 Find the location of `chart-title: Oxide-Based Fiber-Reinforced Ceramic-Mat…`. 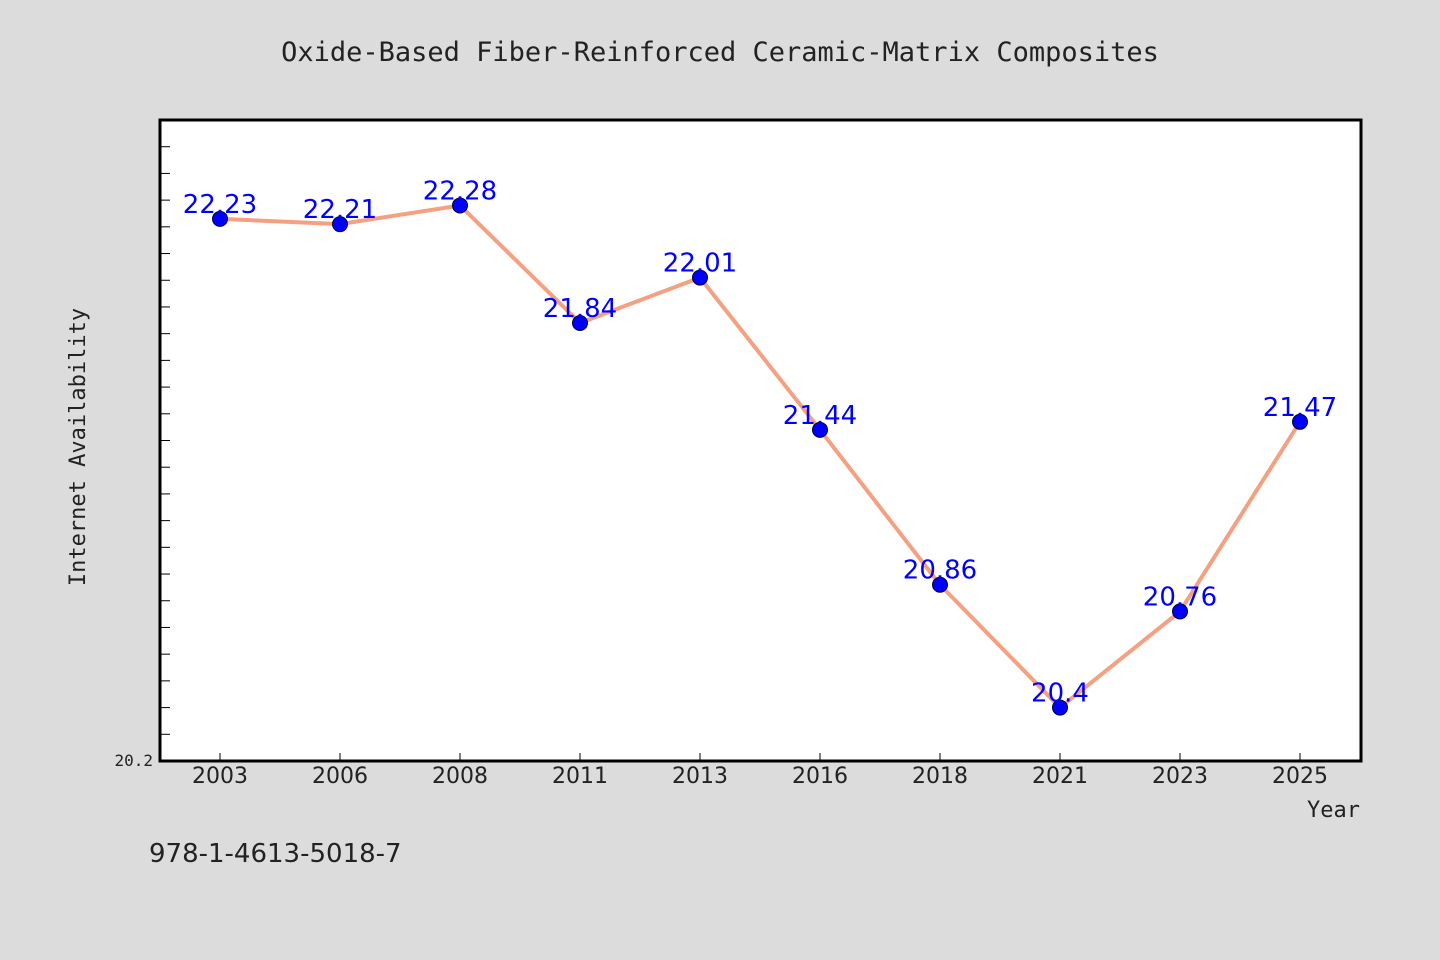

chart-title: Oxide-Based Fiber-Reinforced Ceramic-Mat… is located at coordinates (720, 52).